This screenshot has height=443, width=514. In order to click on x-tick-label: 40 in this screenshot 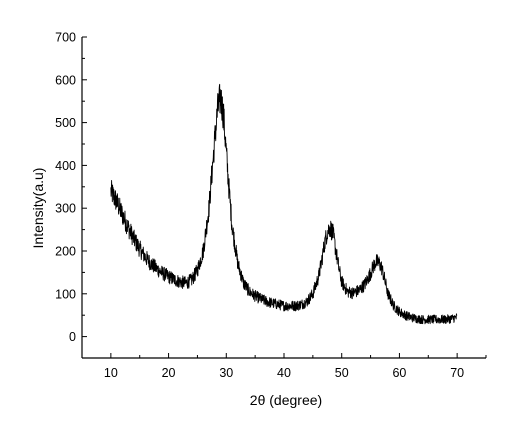, I will do `click(284, 373)`.